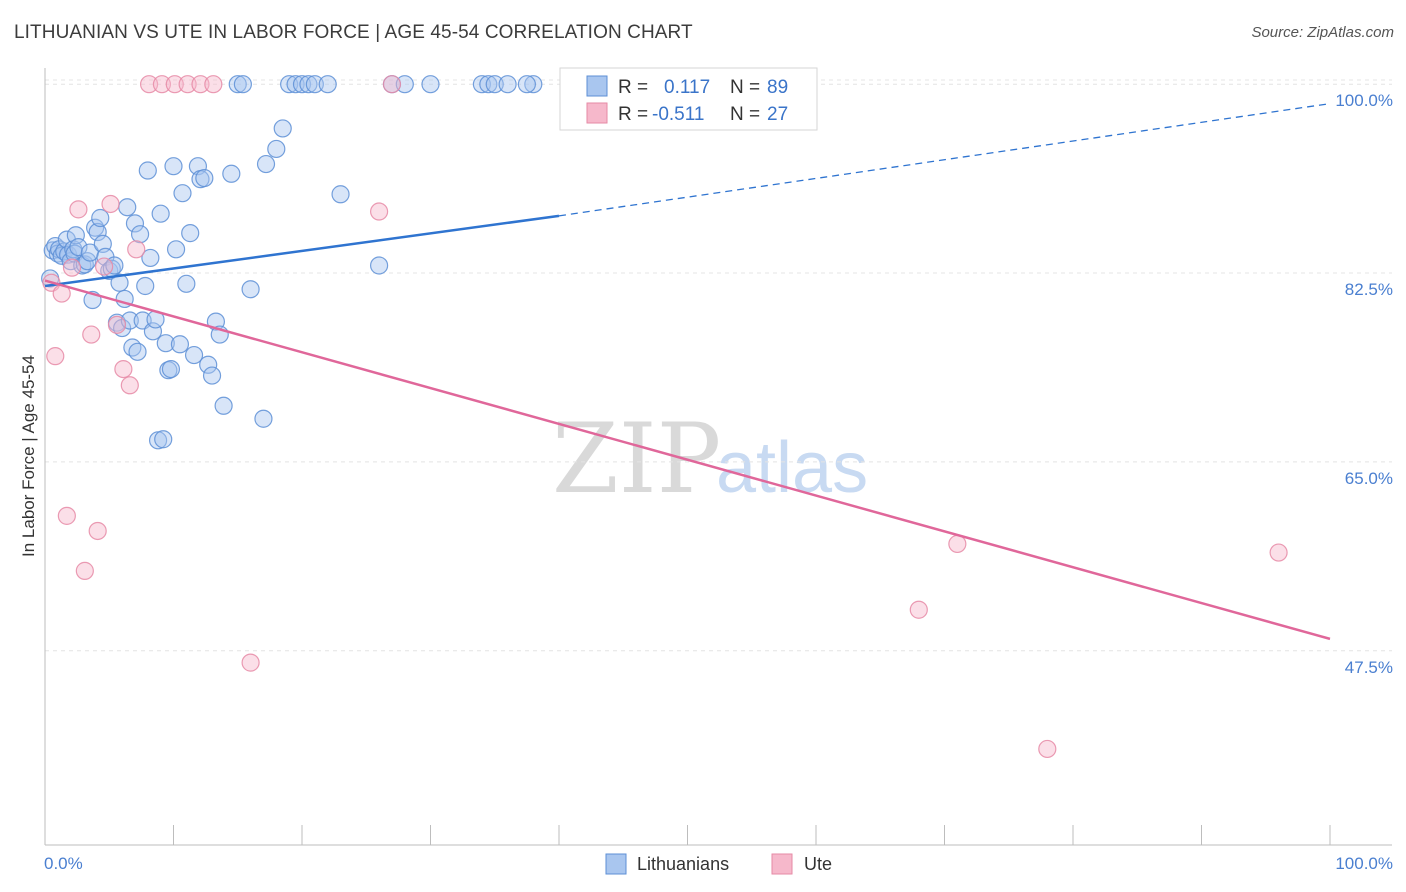 The height and width of the screenshot is (892, 1406). What do you see at coordinates (28, 456) in the screenshot?
I see `y-axis-title: In Labor Force | Age 45-54` at bounding box center [28, 456].